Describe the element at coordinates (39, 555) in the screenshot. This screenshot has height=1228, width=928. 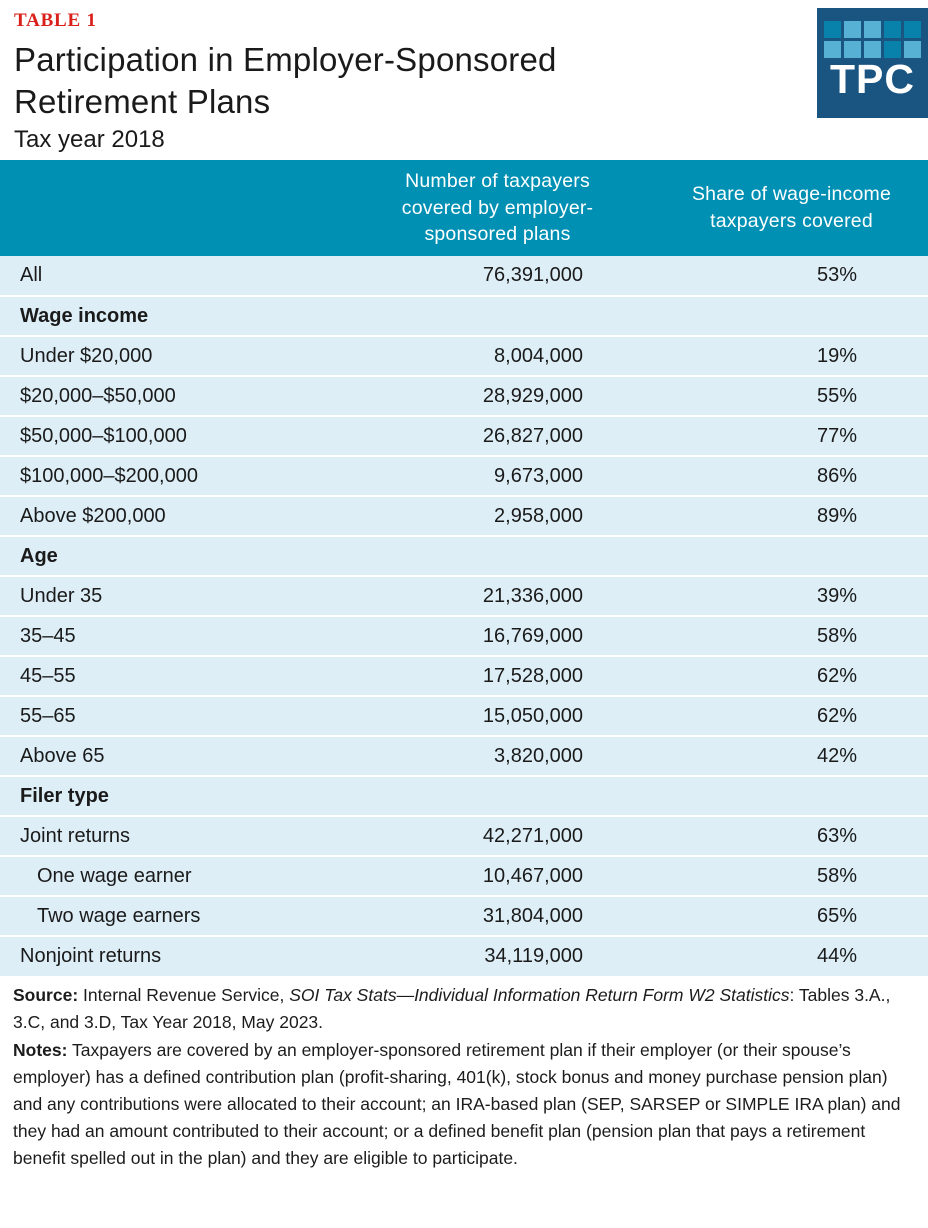
I see `row-label: Age` at that location.